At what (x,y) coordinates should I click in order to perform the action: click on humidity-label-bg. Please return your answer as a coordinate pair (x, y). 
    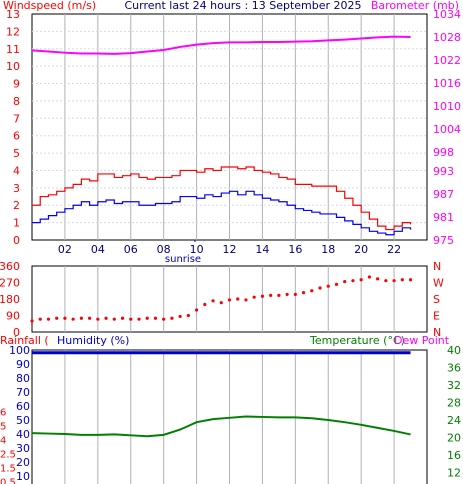
    Looking at the image, I should click on (84, 341).